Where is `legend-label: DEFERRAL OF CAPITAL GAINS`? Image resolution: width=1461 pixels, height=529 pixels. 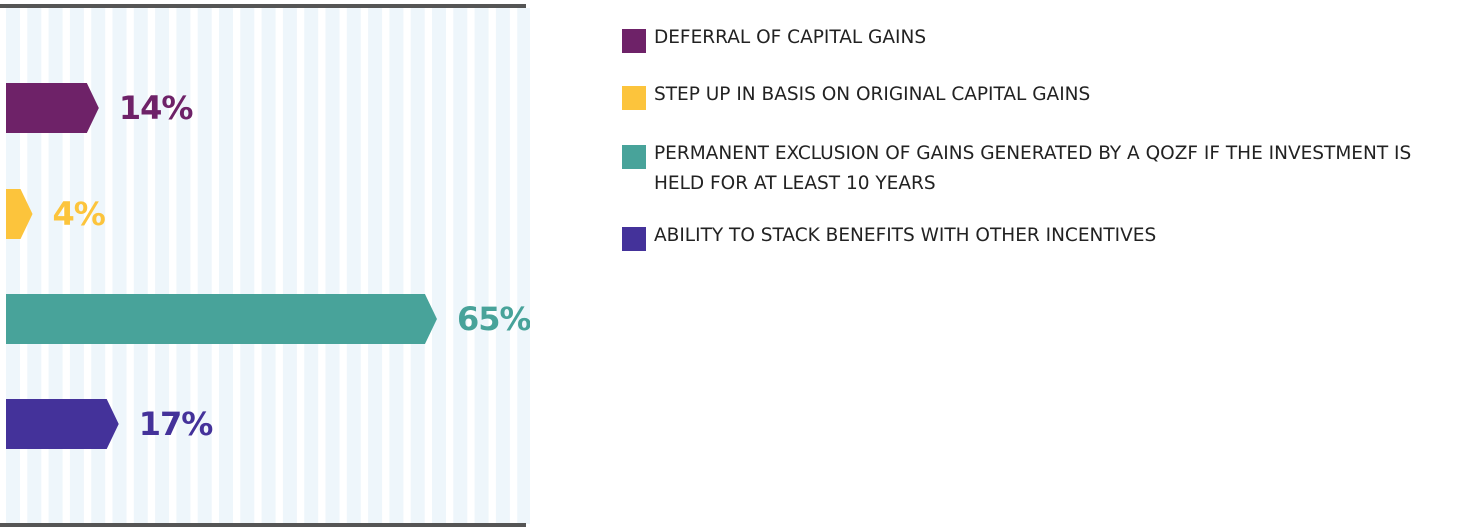
legend-label: DEFERRAL OF CAPITAL GAINS is located at coordinates (790, 37).